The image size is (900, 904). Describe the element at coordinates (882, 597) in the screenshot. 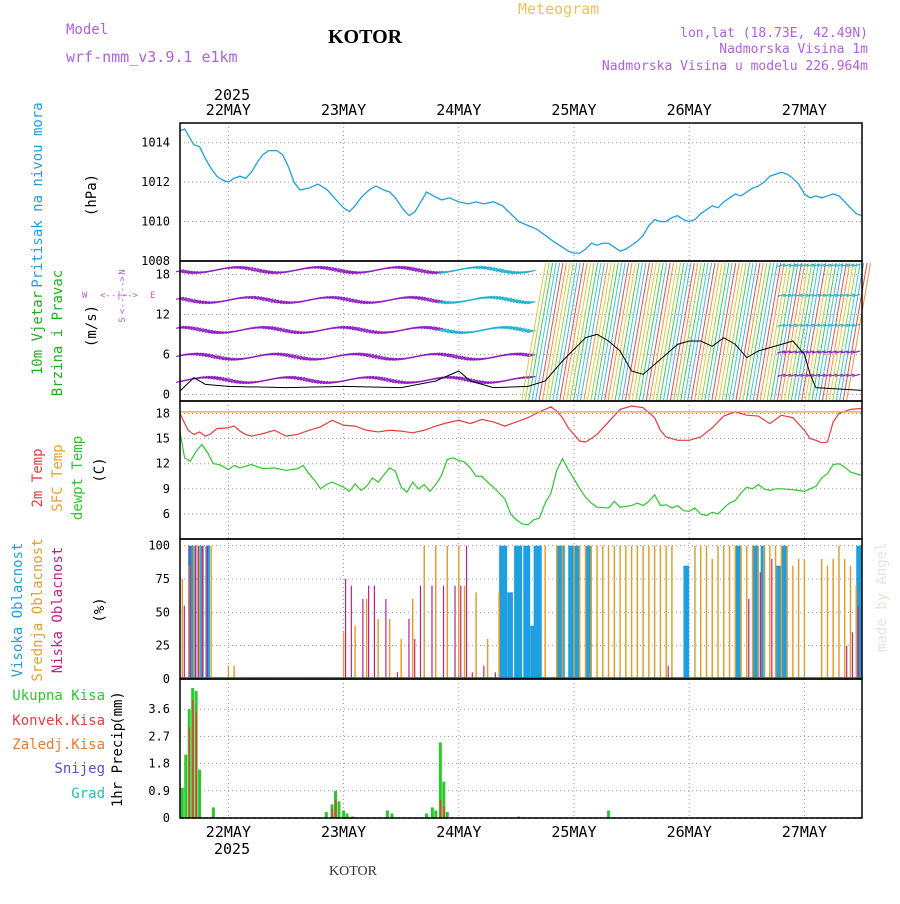

I see `credit-text: made by Angel` at that location.